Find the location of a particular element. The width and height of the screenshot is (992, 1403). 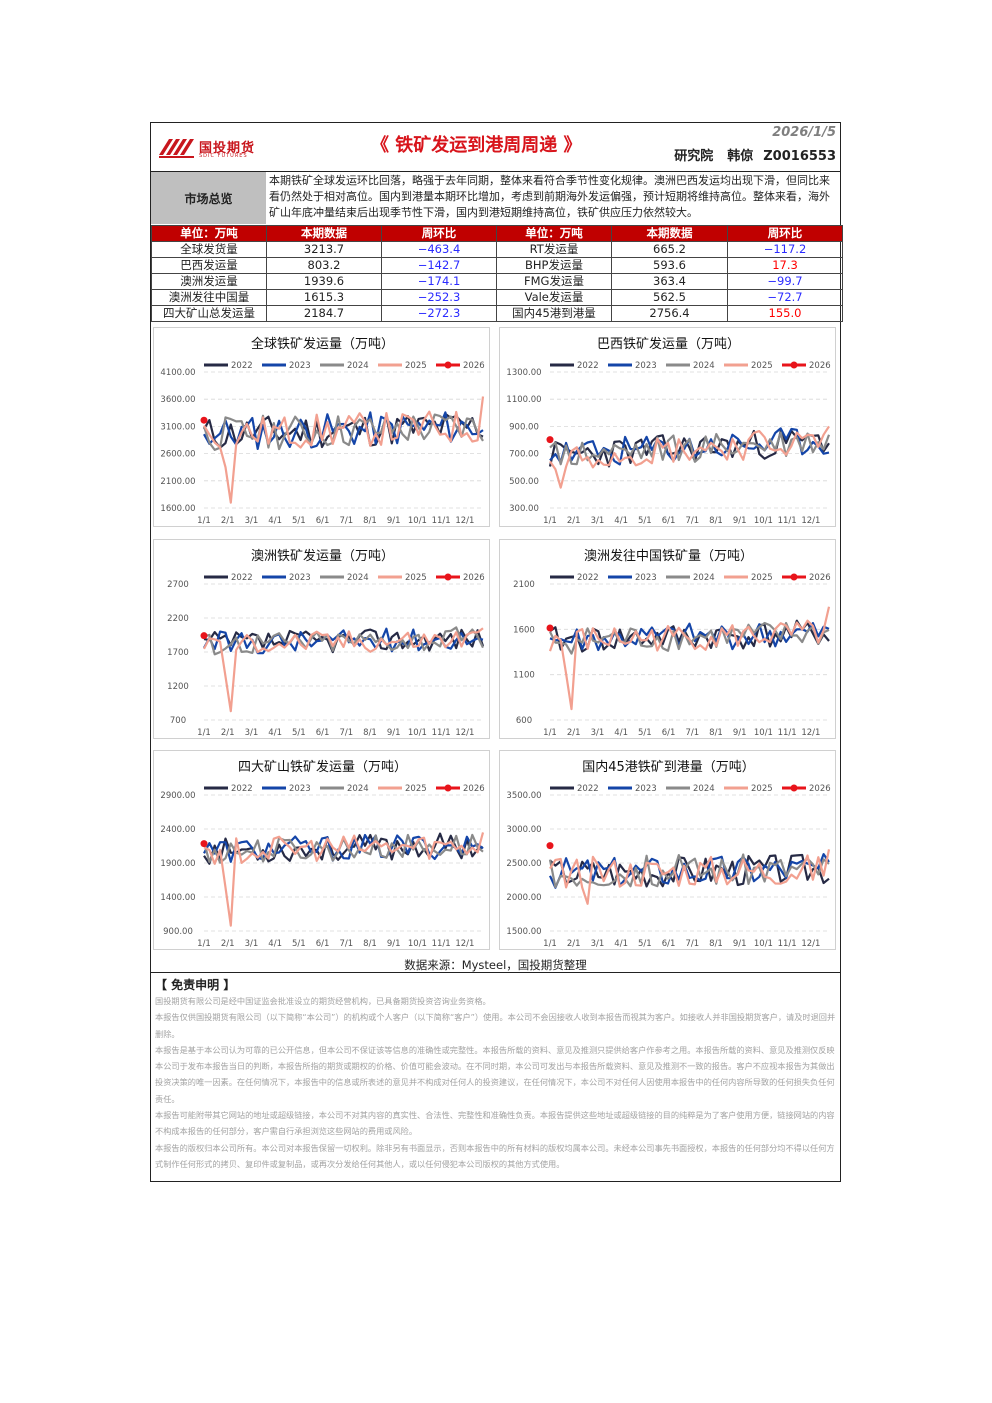

logo-text: 国投期货 is located at coordinates (227, 148).